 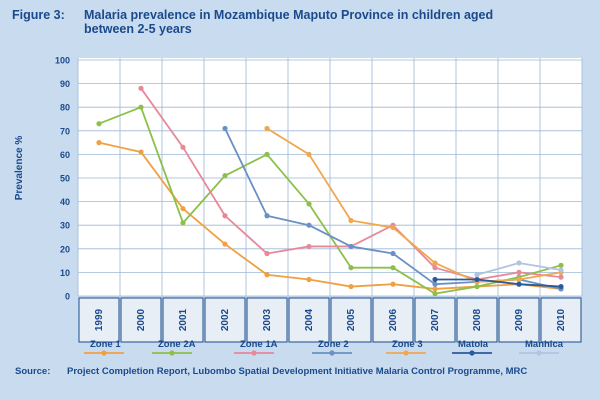 I want to click on x-tick-label: 2007, so click(x=435, y=319).